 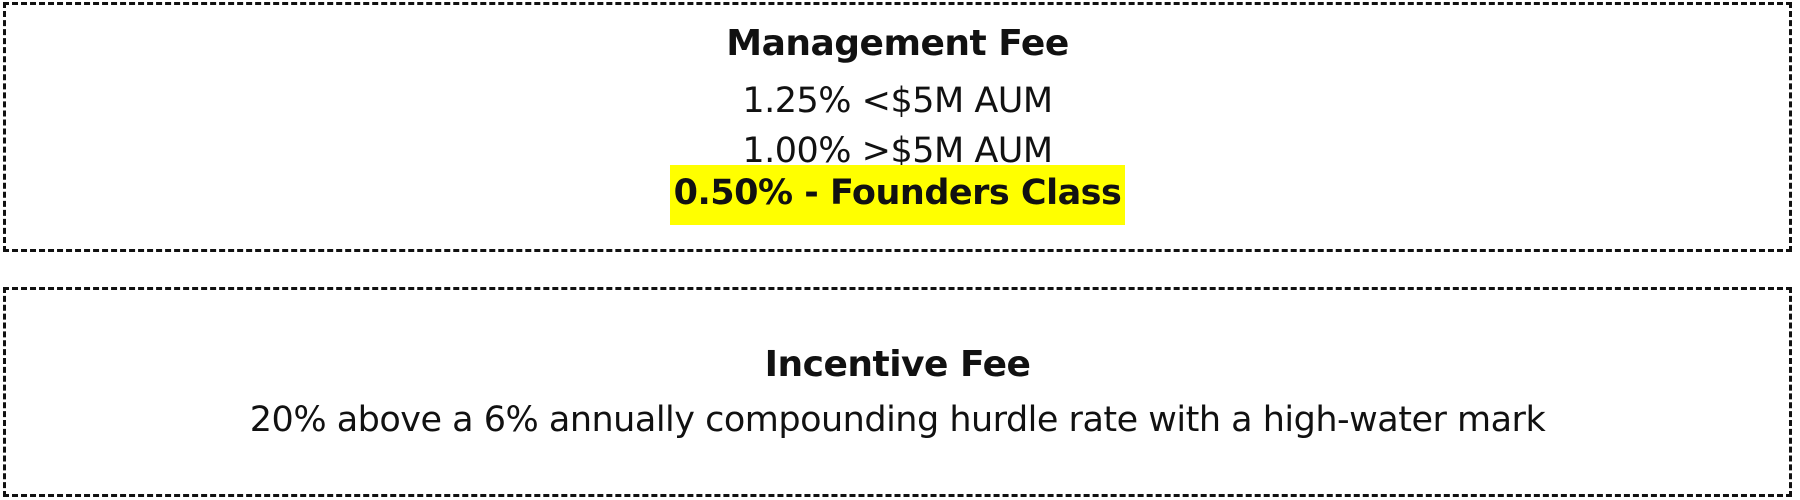 I want to click on incentive-fee-title: Incentive Fee, so click(x=897, y=364).